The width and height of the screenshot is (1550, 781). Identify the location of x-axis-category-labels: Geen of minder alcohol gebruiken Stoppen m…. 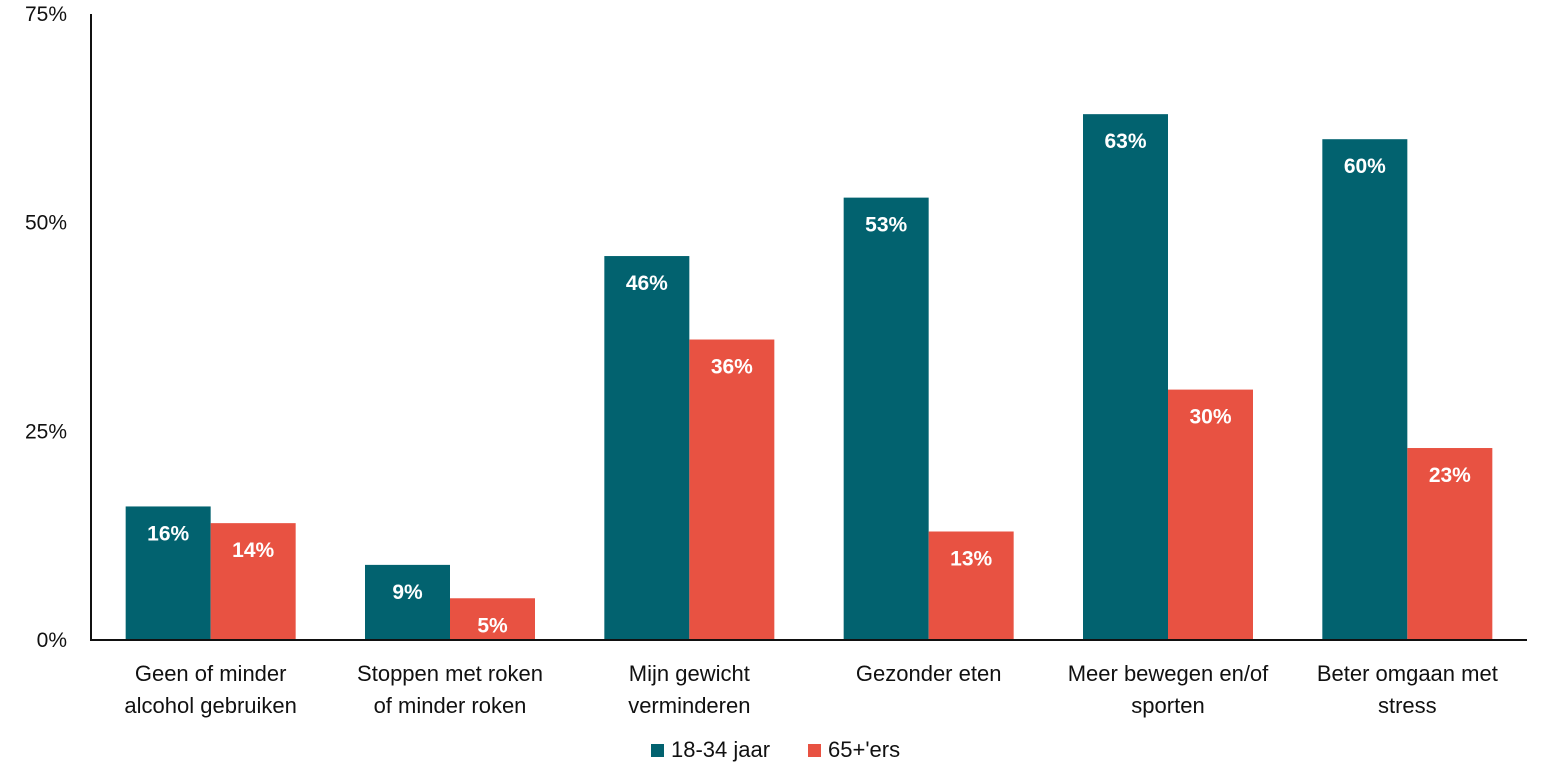
(810, 689).